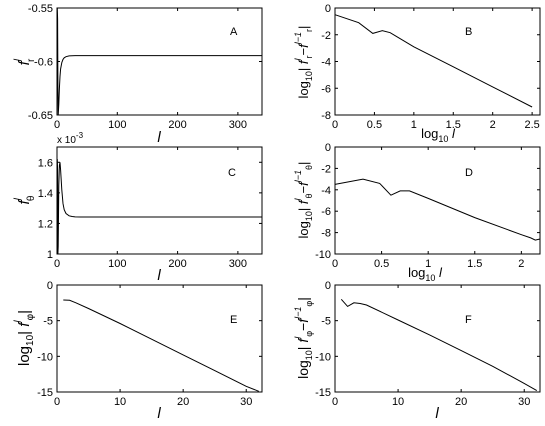 The width and height of the screenshot is (545, 426). What do you see at coordinates (335, 125) in the screenshot?
I see `panel-b-xtick-label: 0` at bounding box center [335, 125].